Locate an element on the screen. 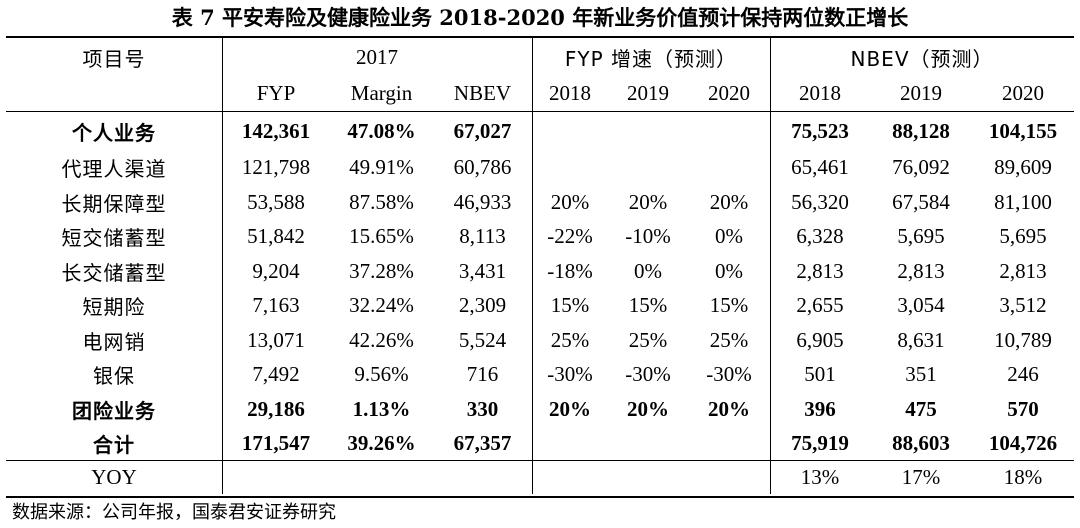 This screenshot has width=1080, height=528. table-row: 合计 171,547 39.26% 67,357 75,919 88,603 104,726 is located at coordinates (540, 443).